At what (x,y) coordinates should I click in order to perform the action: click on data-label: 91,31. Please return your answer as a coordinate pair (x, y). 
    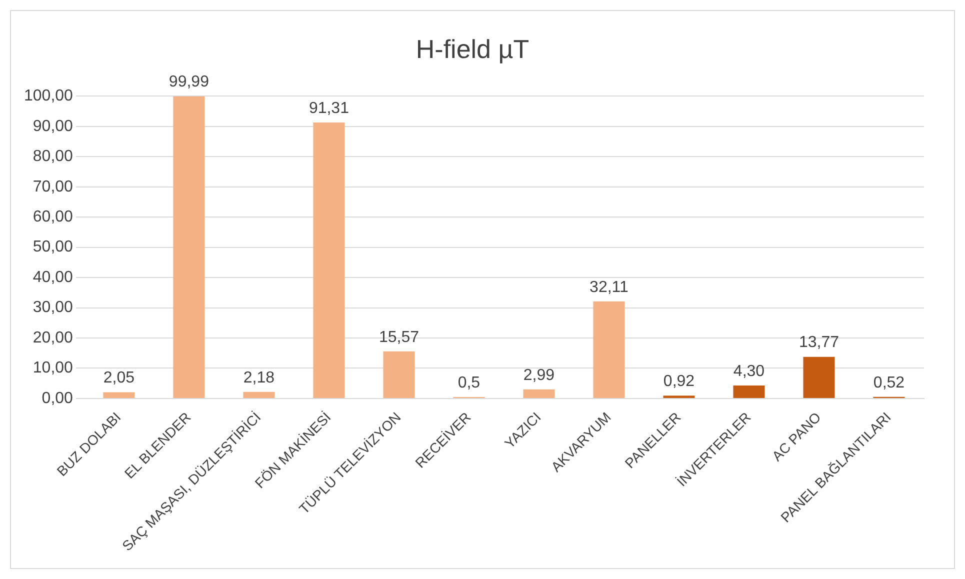
    Looking at the image, I should click on (329, 108).